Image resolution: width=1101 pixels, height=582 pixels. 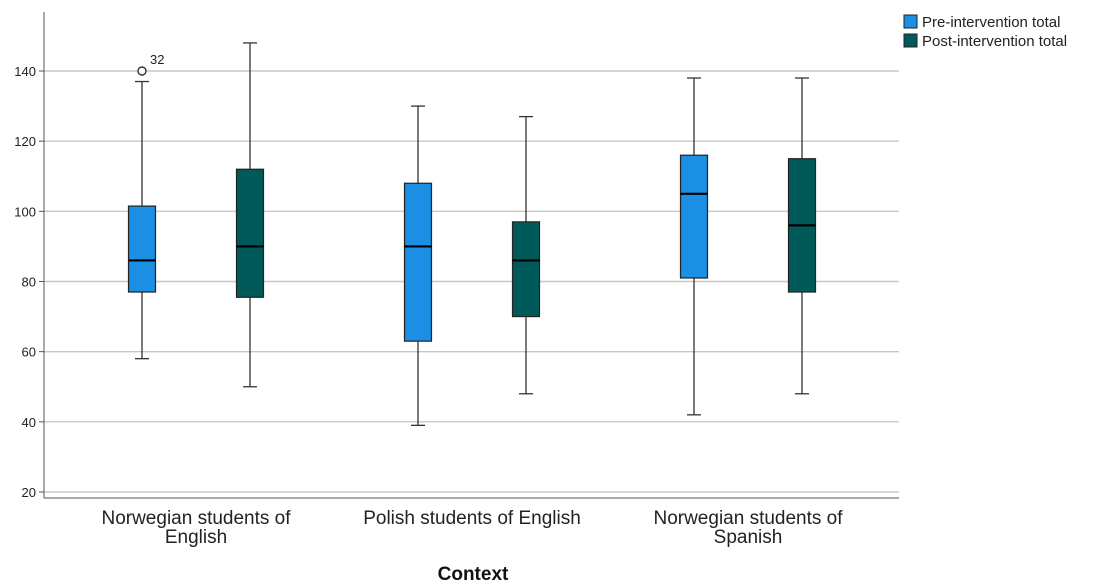 I want to click on box-pre-0: 32, so click(x=145, y=206).